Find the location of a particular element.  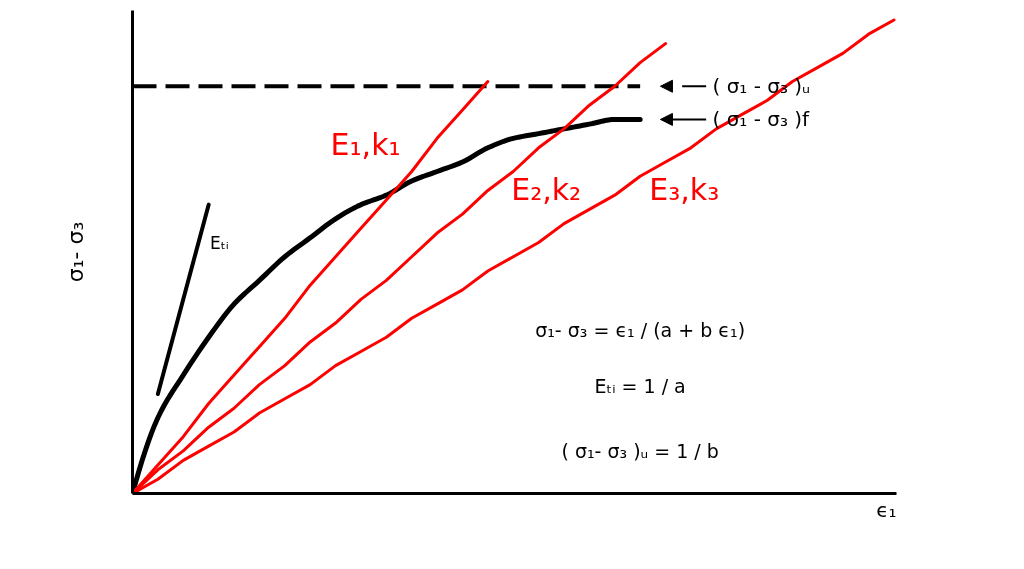

series-label: E₂,k₂ is located at coordinates (546, 190).